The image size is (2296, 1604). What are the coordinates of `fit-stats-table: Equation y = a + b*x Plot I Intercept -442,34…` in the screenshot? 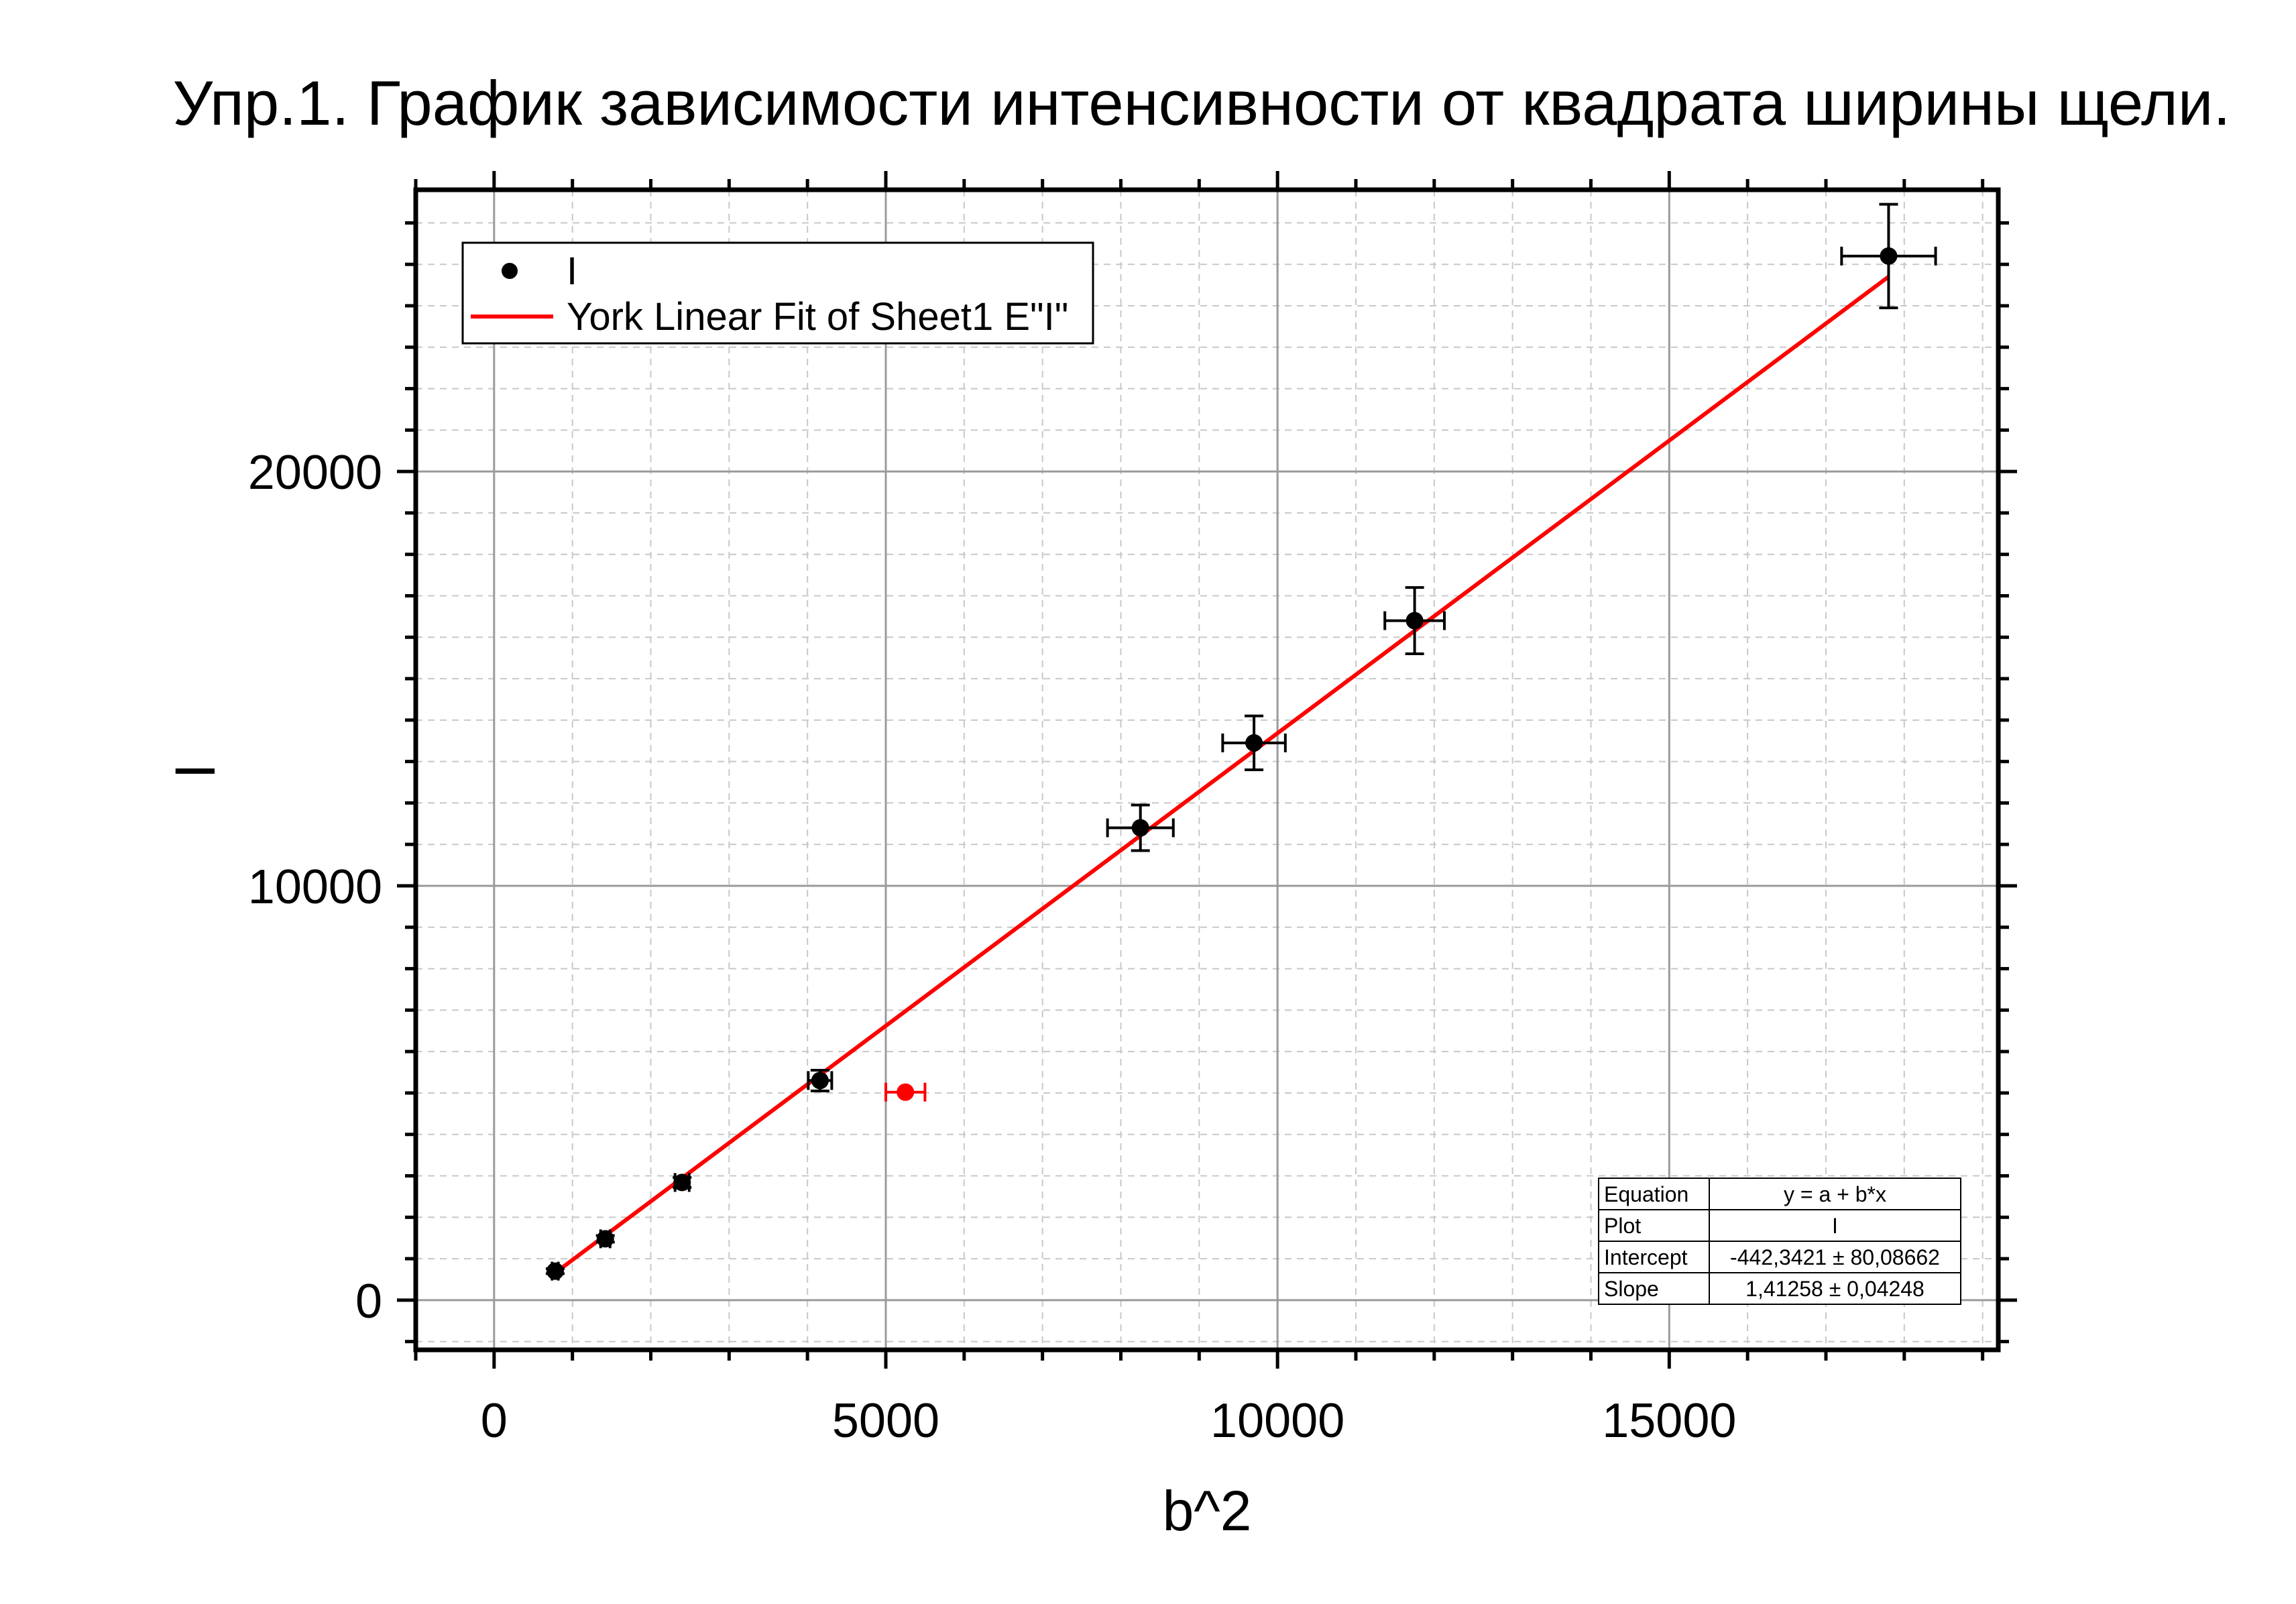 It's located at (1779, 1241).